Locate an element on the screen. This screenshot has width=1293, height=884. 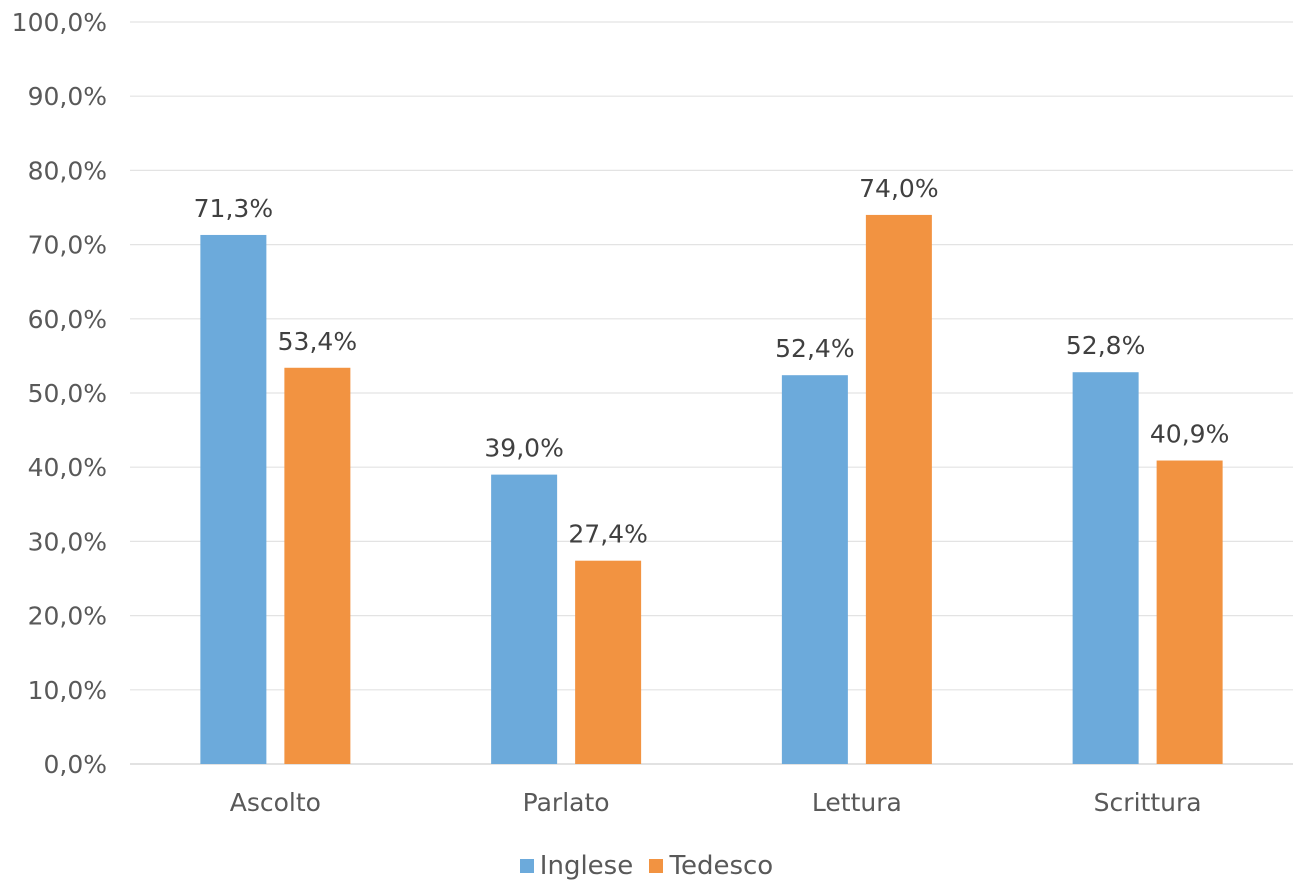
x-axis-ticks: Ascolto Parlato Lettura Scrittura is located at coordinates (716, 802).